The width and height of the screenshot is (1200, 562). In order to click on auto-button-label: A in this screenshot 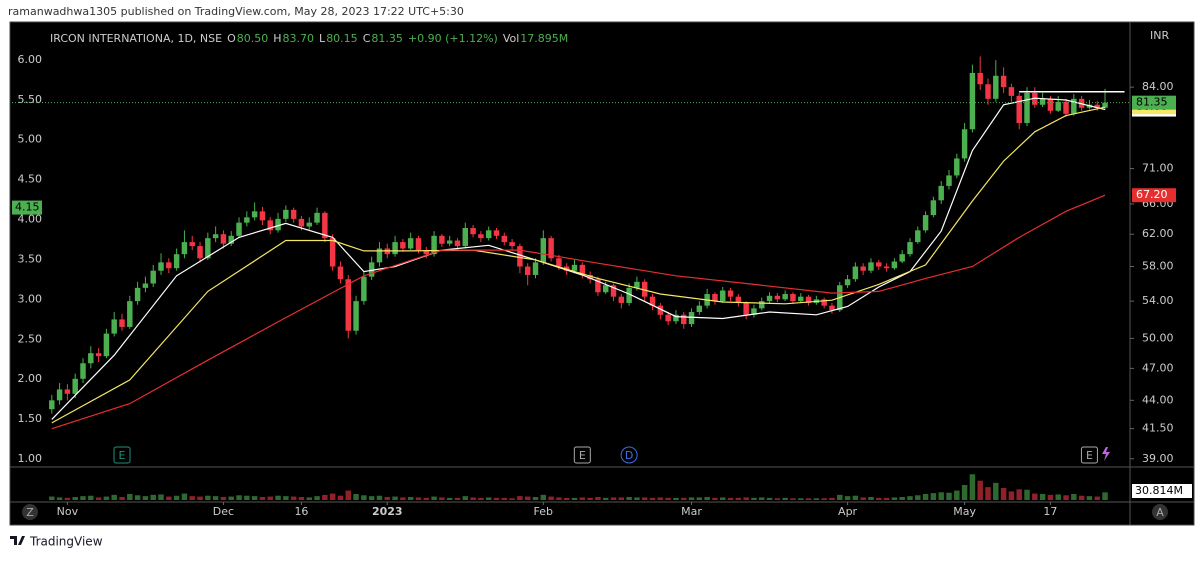, I will do `click(1160, 512)`.